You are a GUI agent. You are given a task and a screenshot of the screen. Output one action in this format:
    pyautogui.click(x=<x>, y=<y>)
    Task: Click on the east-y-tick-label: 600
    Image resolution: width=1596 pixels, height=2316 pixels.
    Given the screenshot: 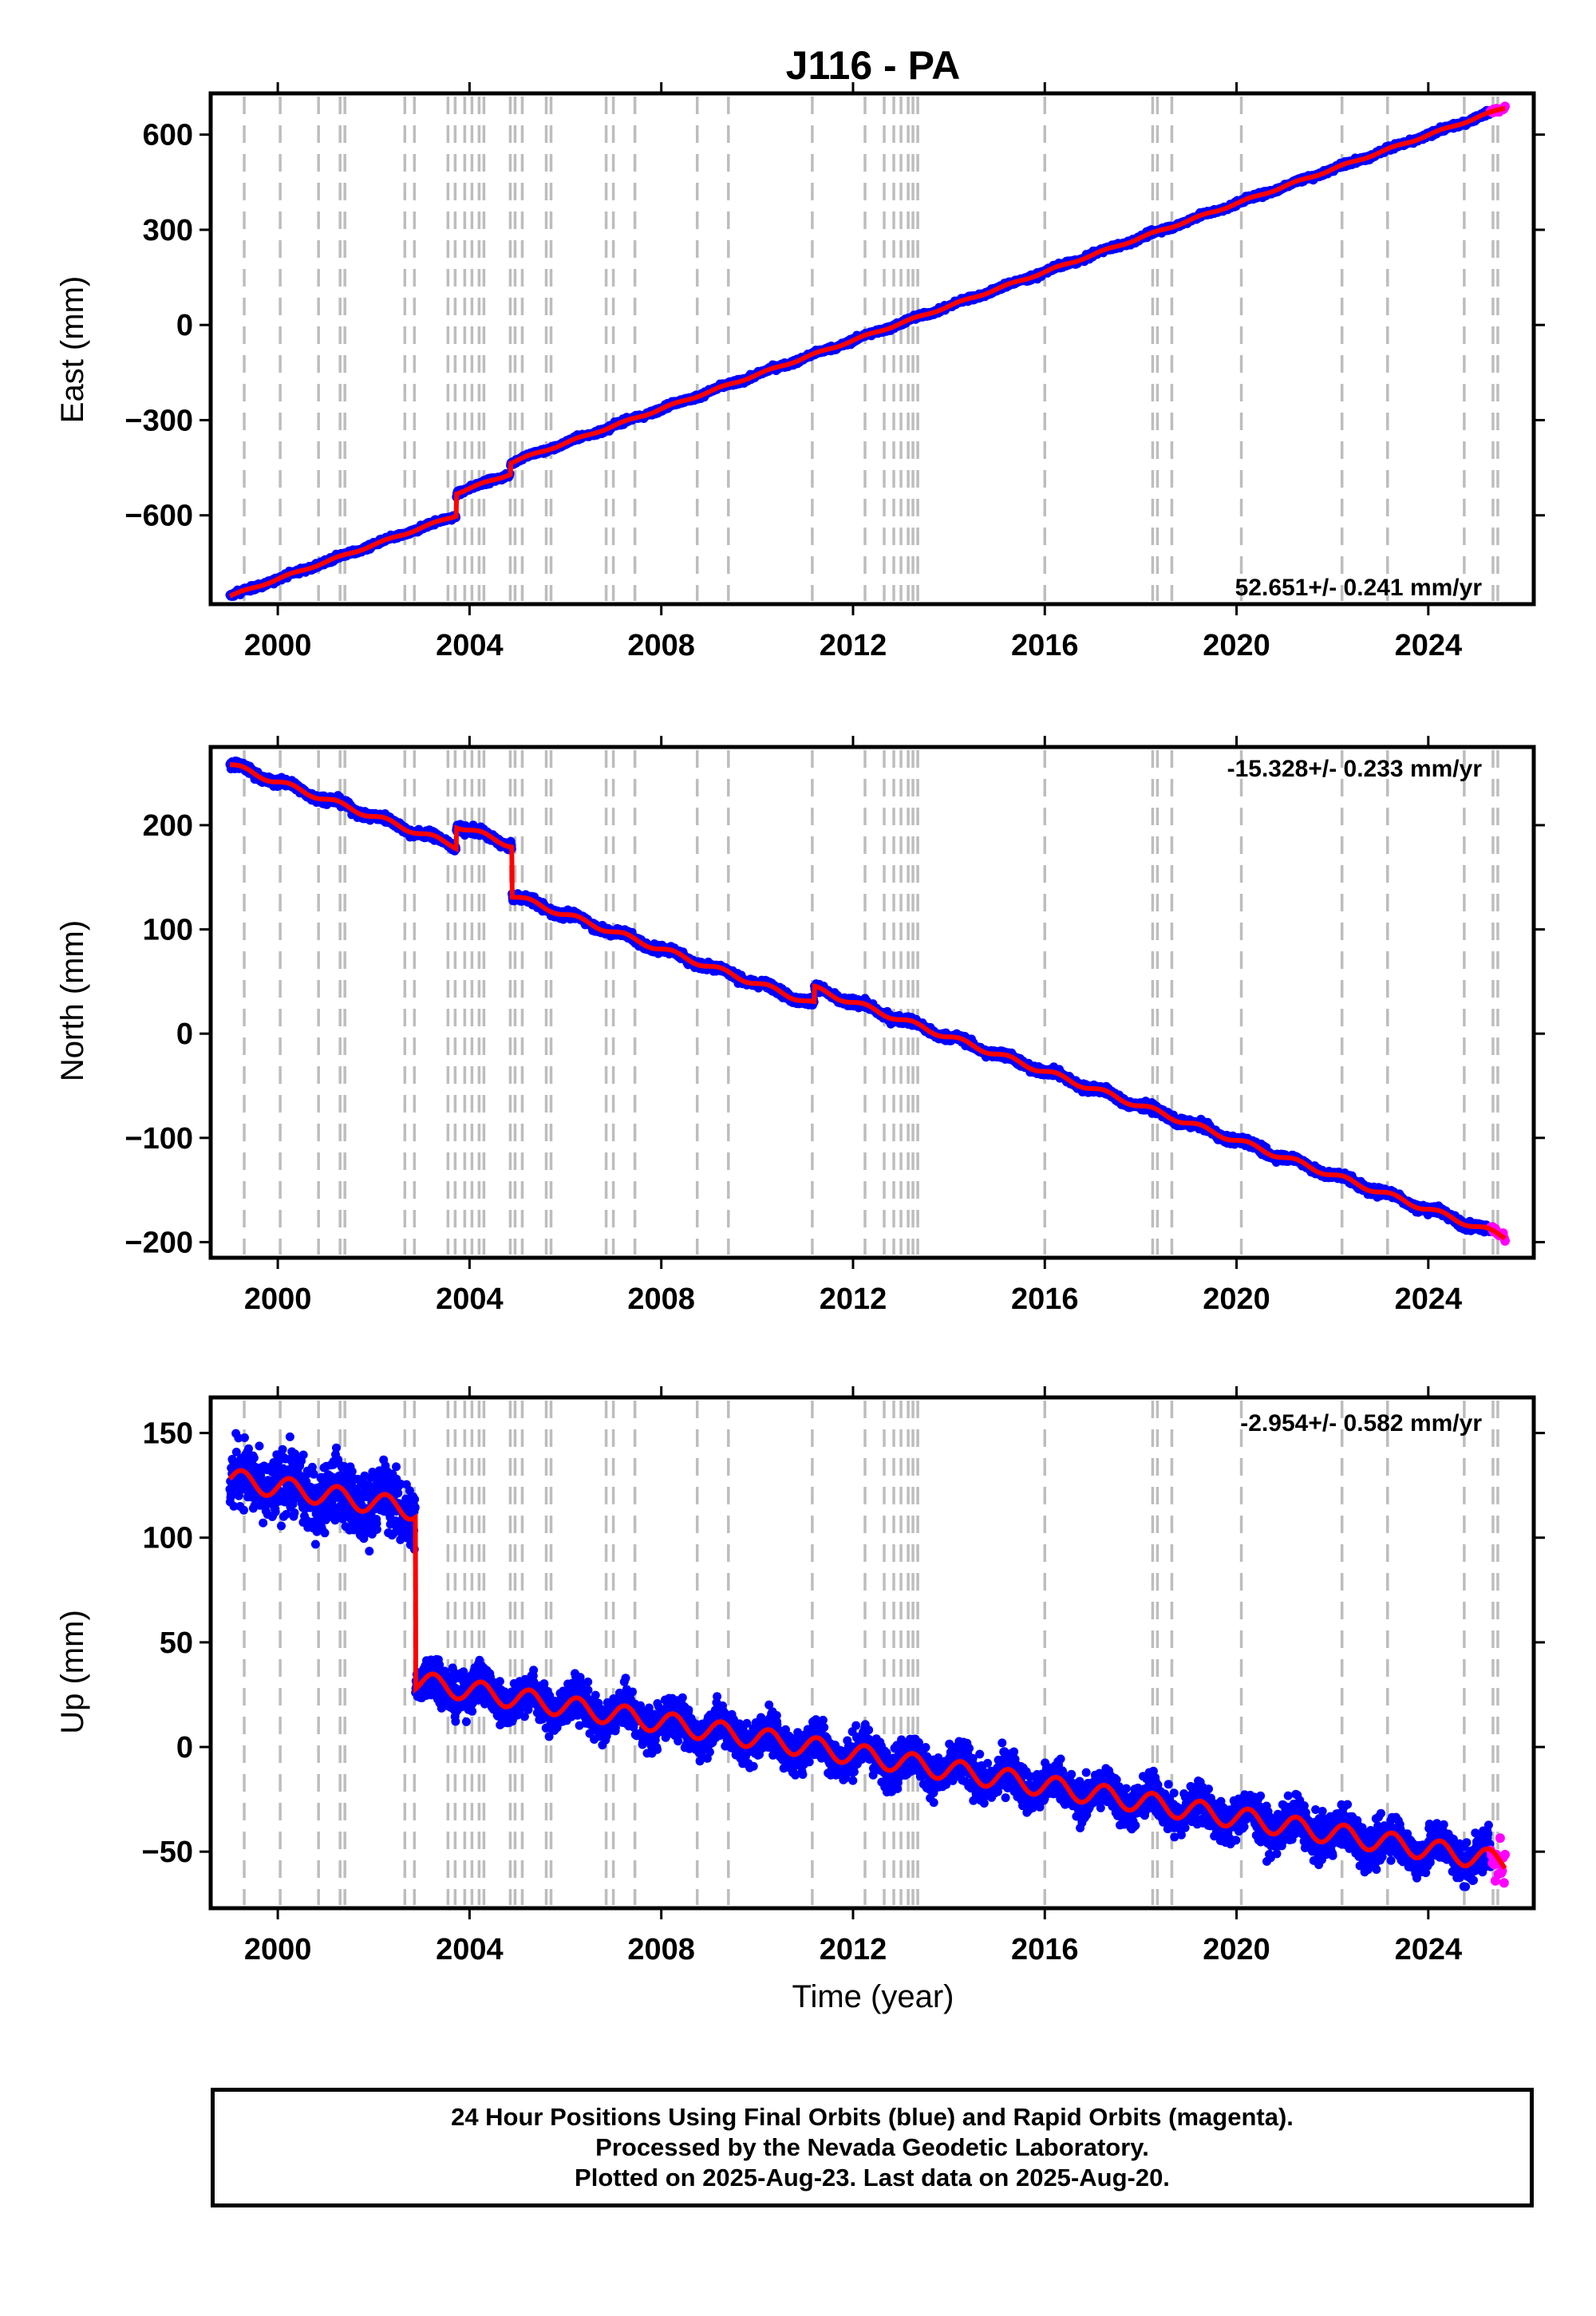 What is the action you would take?
    pyautogui.click(x=168, y=135)
    